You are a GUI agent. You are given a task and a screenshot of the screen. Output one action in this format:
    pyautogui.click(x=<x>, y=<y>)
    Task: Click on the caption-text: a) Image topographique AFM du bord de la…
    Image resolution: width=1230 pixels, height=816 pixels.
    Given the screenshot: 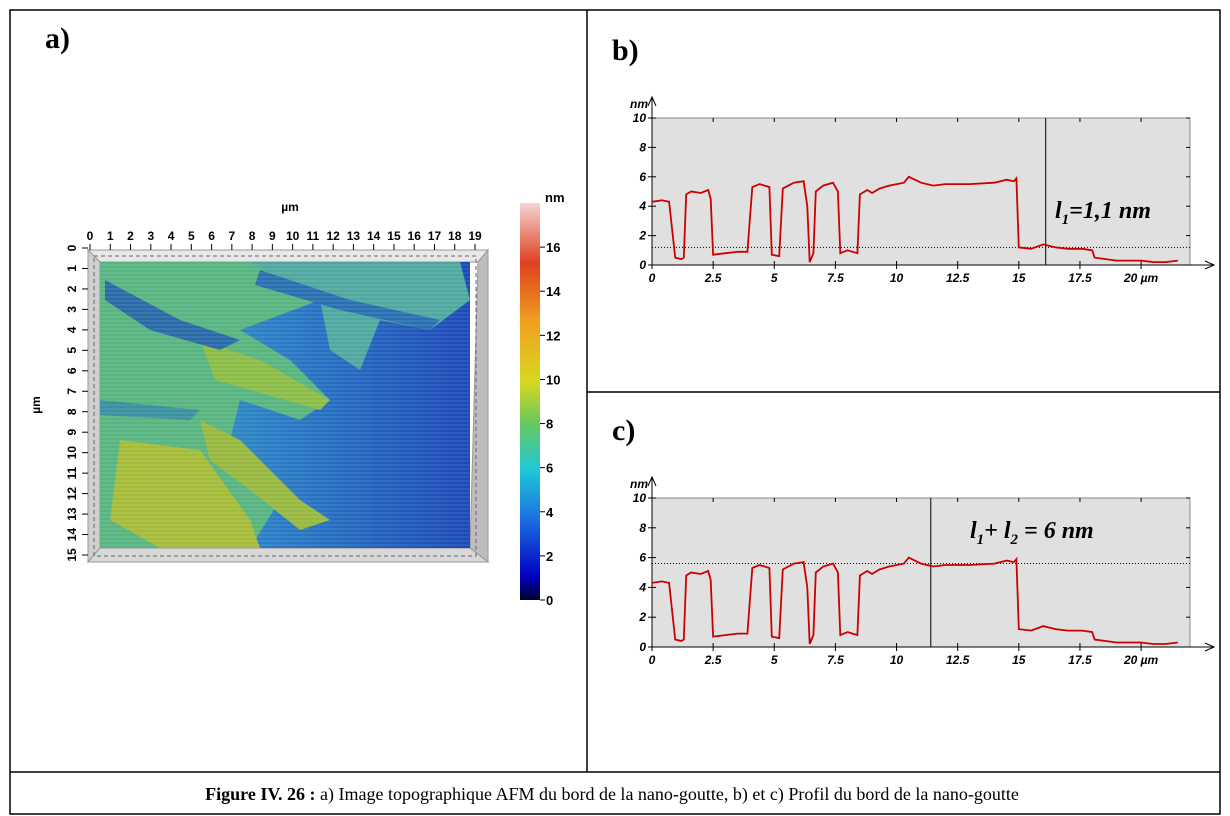 What is the action you would take?
    pyautogui.click(x=667, y=794)
    